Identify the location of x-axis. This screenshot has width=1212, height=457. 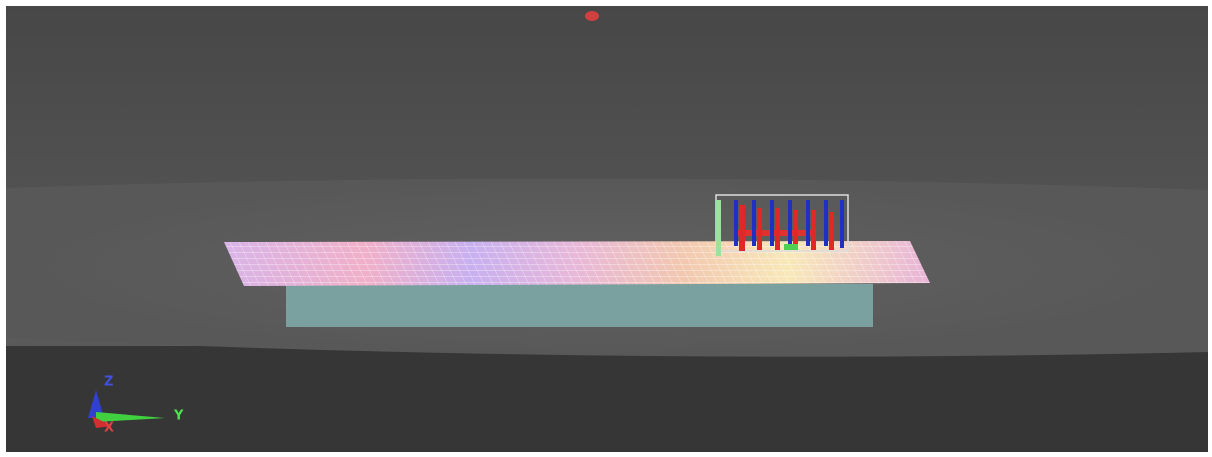
(102, 422).